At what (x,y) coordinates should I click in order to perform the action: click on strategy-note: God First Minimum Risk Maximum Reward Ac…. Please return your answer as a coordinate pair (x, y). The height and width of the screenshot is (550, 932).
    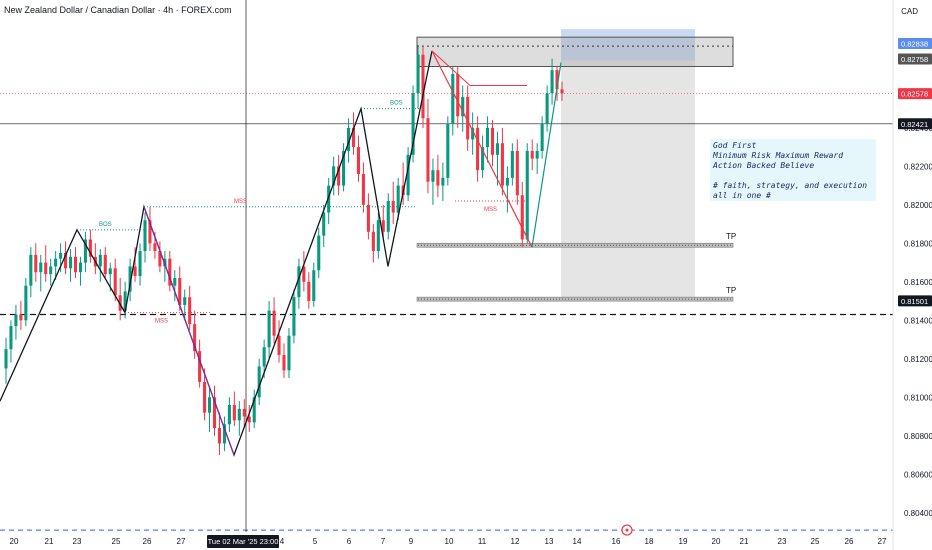
    Looking at the image, I should click on (793, 170).